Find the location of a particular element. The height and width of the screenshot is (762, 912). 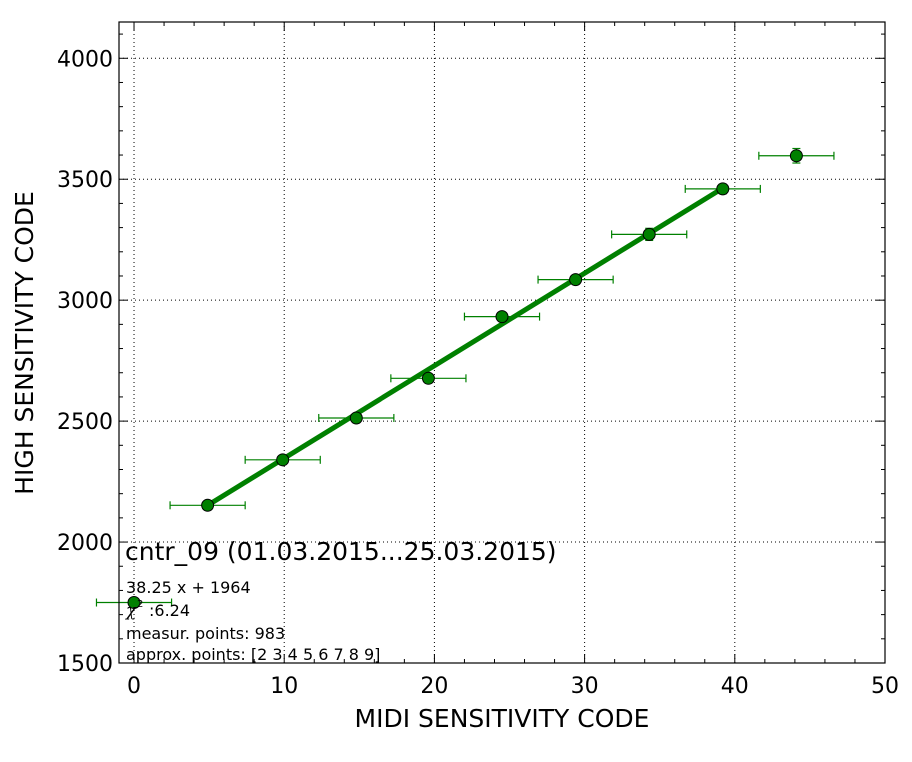

chi-symbol: χ is located at coordinates (131, 611).